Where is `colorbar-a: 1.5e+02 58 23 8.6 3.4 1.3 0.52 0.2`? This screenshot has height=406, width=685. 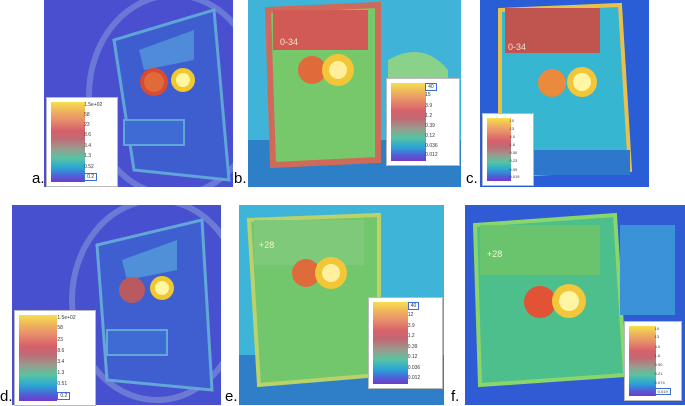 colorbar-a: 1.5e+02 58 23 8.6 3.4 1.3 0.52 0.2 is located at coordinates (82, 142).